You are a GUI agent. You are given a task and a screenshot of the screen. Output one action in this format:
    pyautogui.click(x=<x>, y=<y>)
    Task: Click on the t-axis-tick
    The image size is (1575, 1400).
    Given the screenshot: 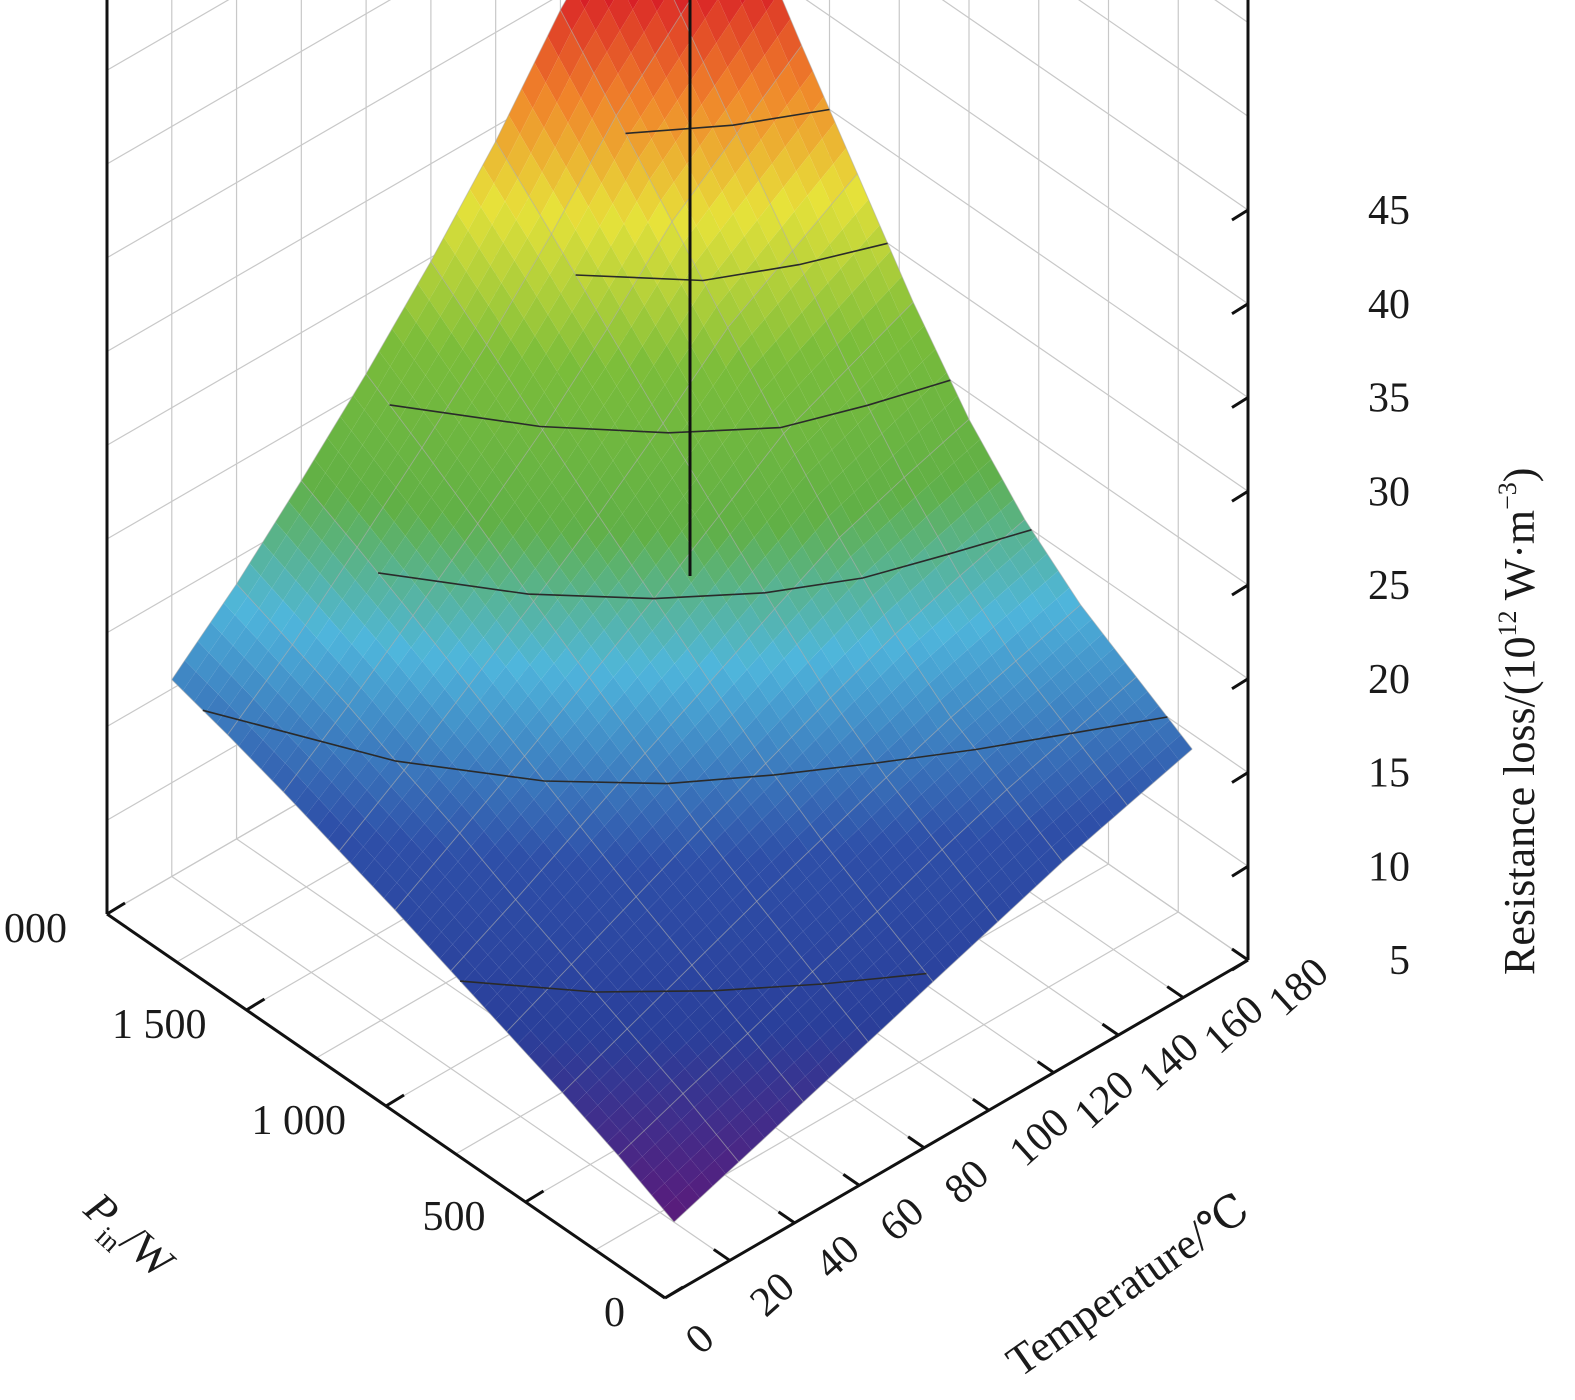 What is the action you would take?
    pyautogui.click(x=916, y=1142)
    